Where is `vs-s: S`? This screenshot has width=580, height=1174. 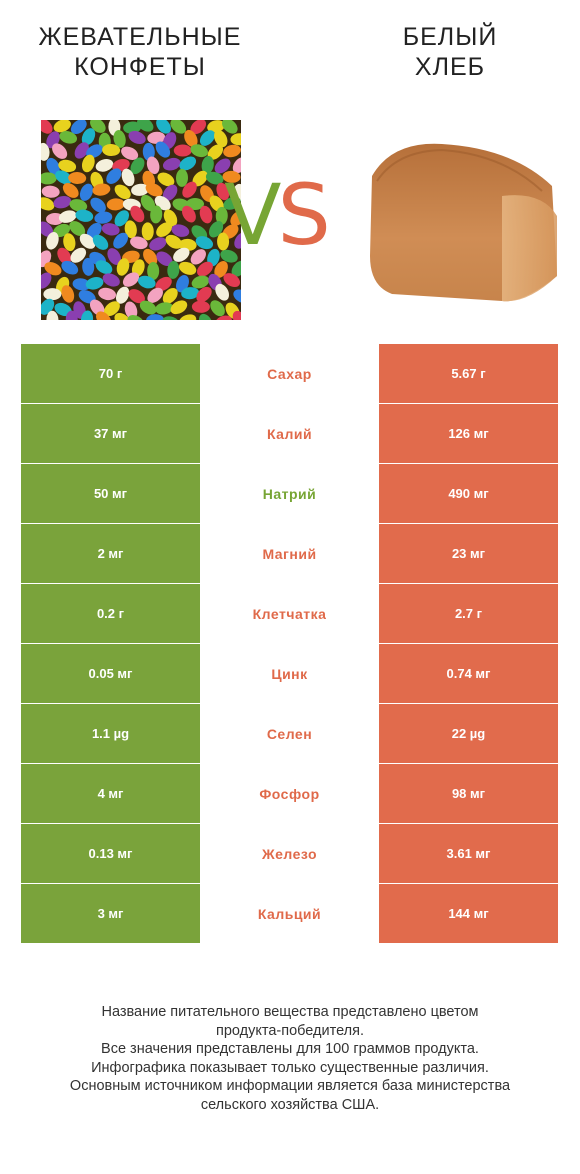 vs-s: S is located at coordinates (303, 215).